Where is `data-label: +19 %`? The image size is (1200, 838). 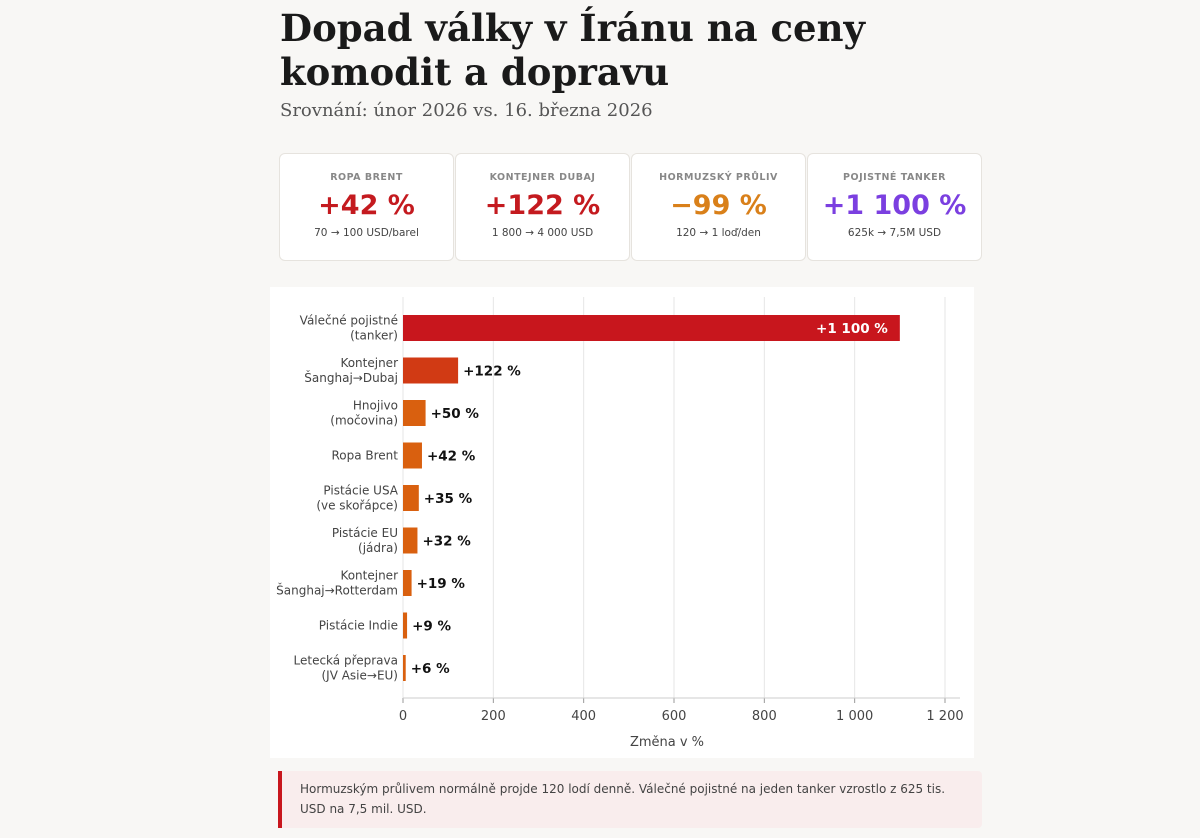
data-label: +19 % is located at coordinates (441, 584).